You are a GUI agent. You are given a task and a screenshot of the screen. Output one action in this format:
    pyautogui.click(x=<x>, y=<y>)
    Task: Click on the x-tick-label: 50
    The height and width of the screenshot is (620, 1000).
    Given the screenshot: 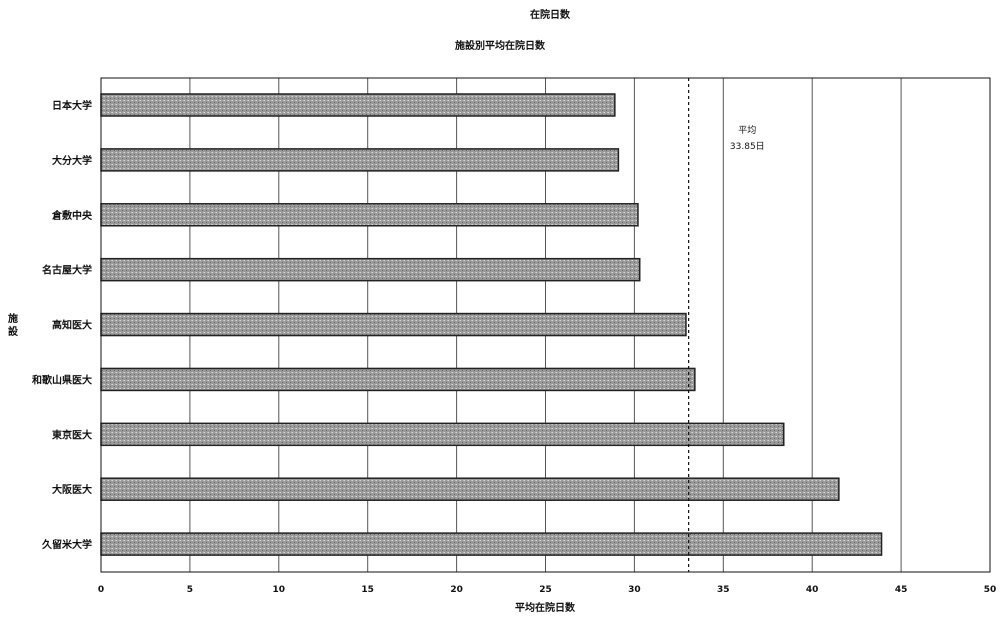 What is the action you would take?
    pyautogui.click(x=990, y=590)
    